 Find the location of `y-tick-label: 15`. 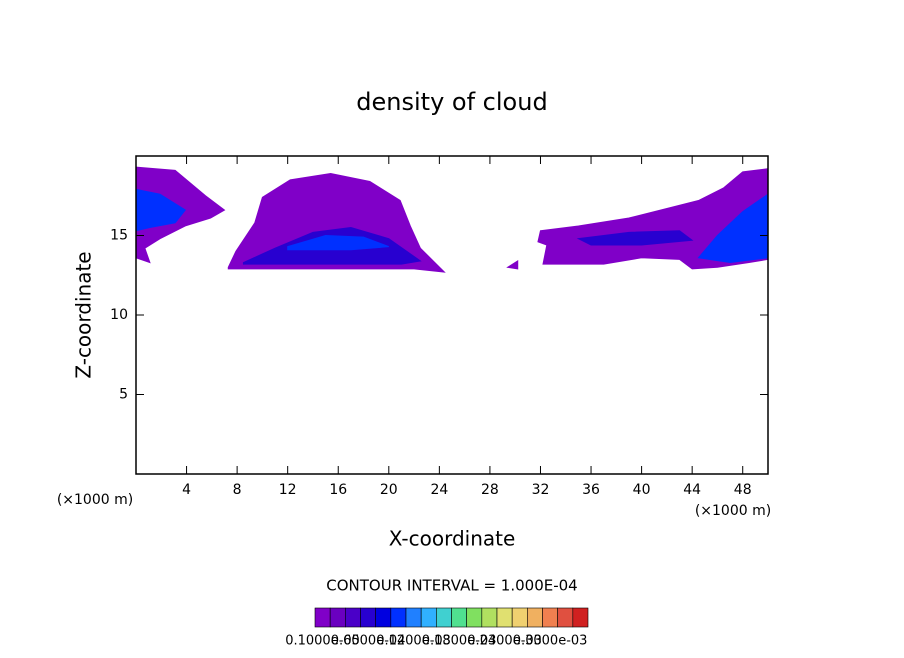

y-tick-label: 15 is located at coordinates (119, 236).